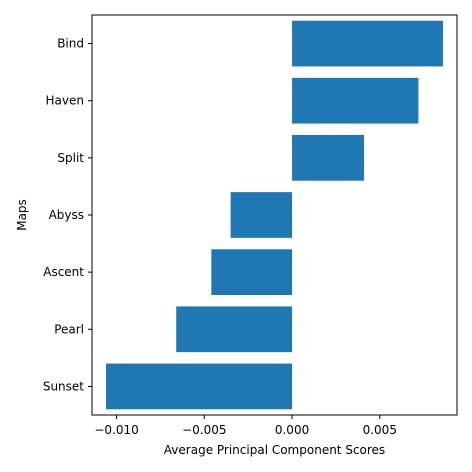  Describe the element at coordinates (70, 44) in the screenshot. I see `y-tick-label: Bind` at that location.